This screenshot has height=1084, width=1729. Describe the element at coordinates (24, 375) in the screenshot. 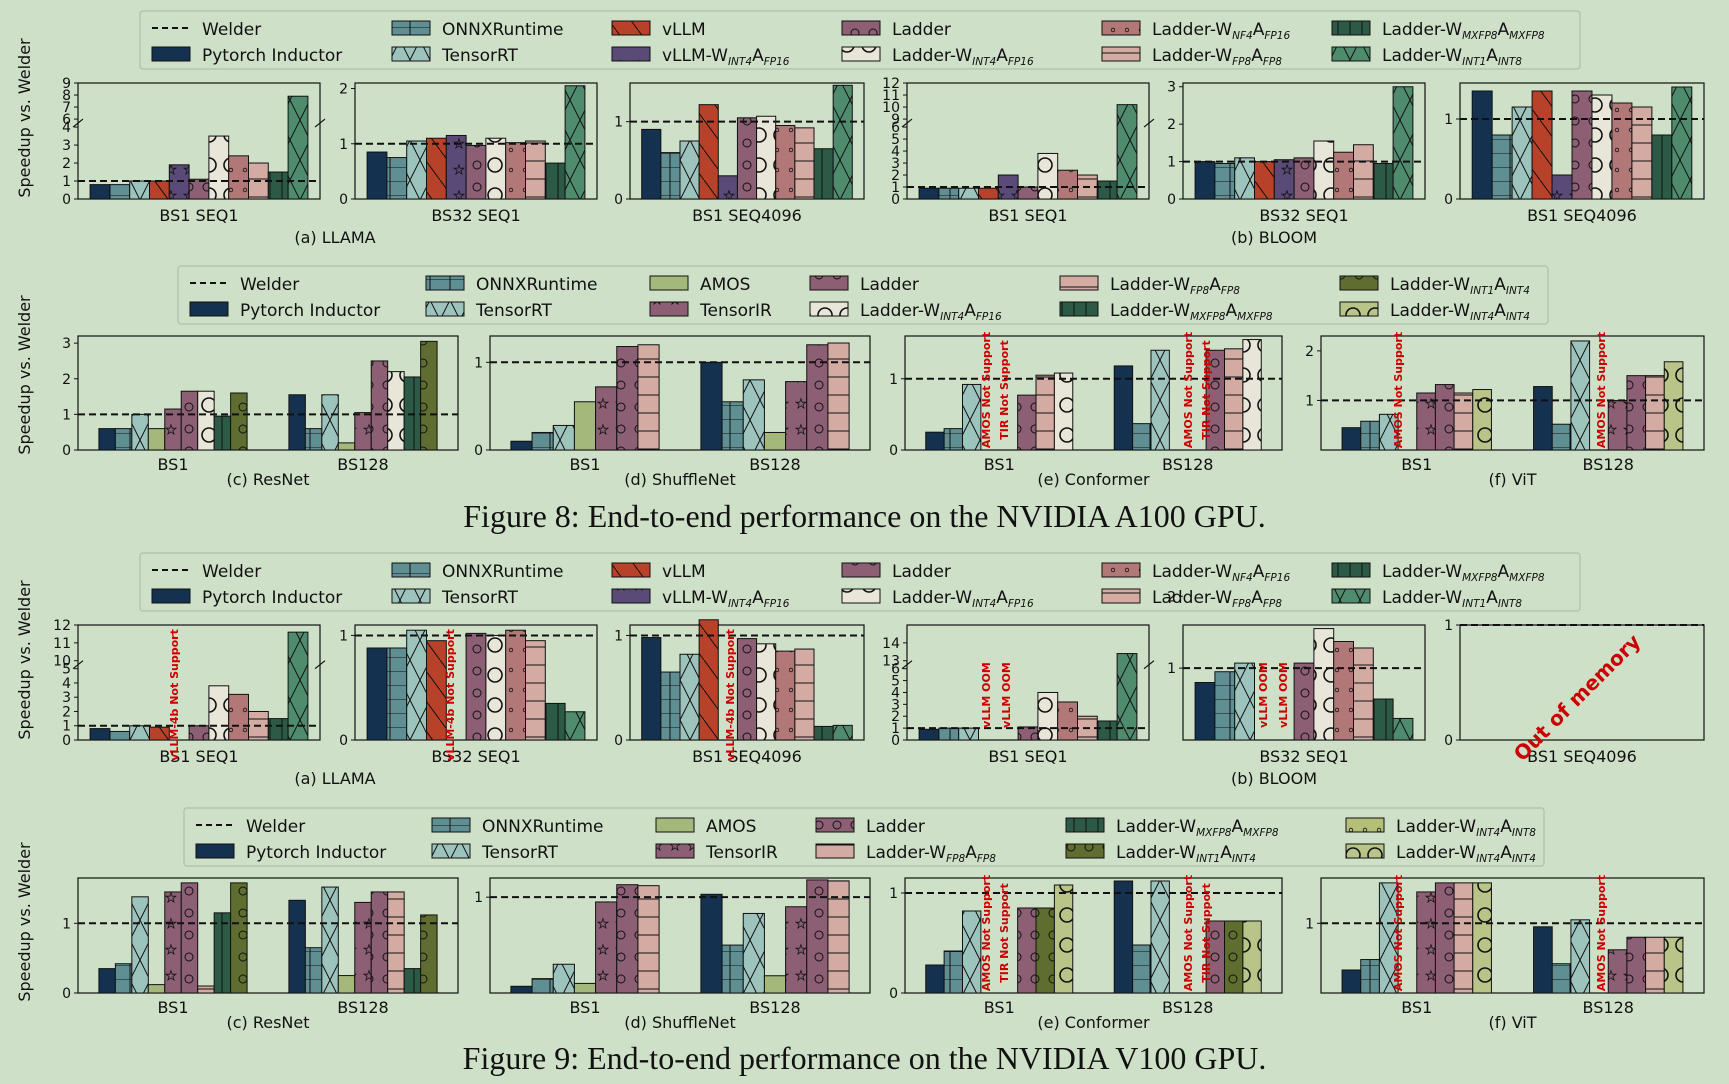

I see `y-axis-title-fig8-bottom: Speedup vs. Welder` at that location.